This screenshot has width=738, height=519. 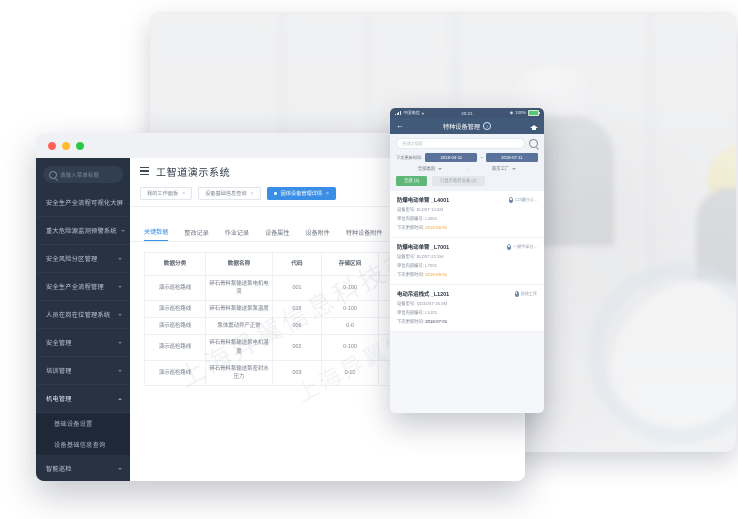 I want to click on phone-search-row: 关键字搜索, so click(x=467, y=143).